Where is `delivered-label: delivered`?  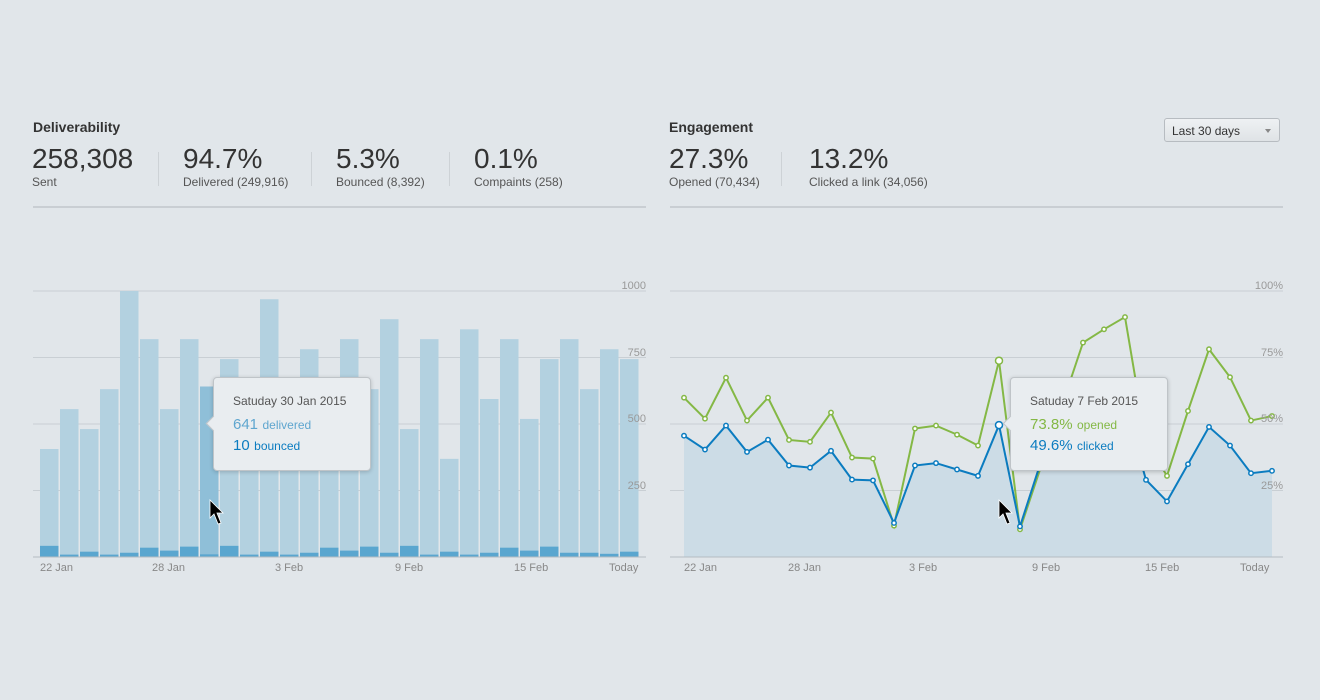
delivered-label: delivered is located at coordinates (287, 425).